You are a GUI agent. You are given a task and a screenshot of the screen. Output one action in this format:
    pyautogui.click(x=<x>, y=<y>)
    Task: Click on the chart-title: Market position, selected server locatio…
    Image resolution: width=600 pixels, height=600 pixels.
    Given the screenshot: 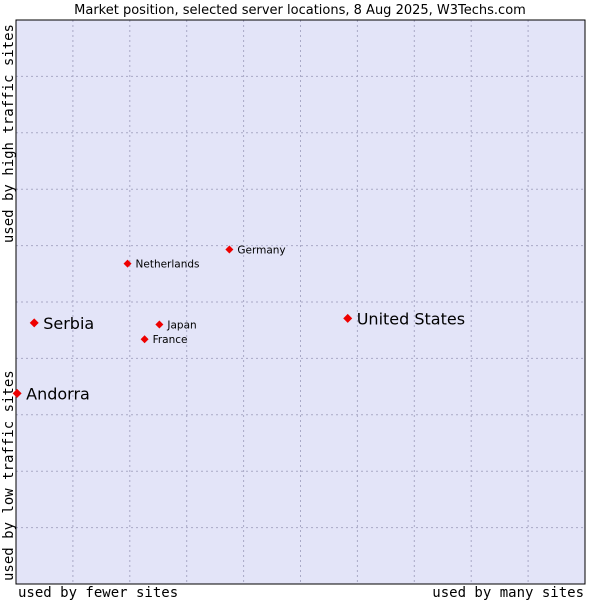 What is the action you would take?
    pyautogui.click(x=300, y=10)
    